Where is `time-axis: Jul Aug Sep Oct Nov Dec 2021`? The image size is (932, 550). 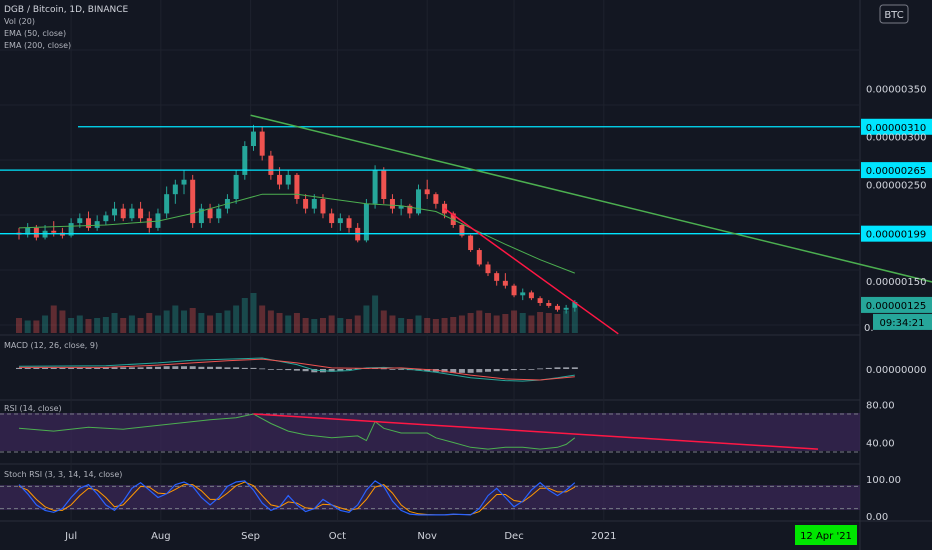 time-axis: Jul Aug Sep Oct Nov Dec 2021 is located at coordinates (340, 536).